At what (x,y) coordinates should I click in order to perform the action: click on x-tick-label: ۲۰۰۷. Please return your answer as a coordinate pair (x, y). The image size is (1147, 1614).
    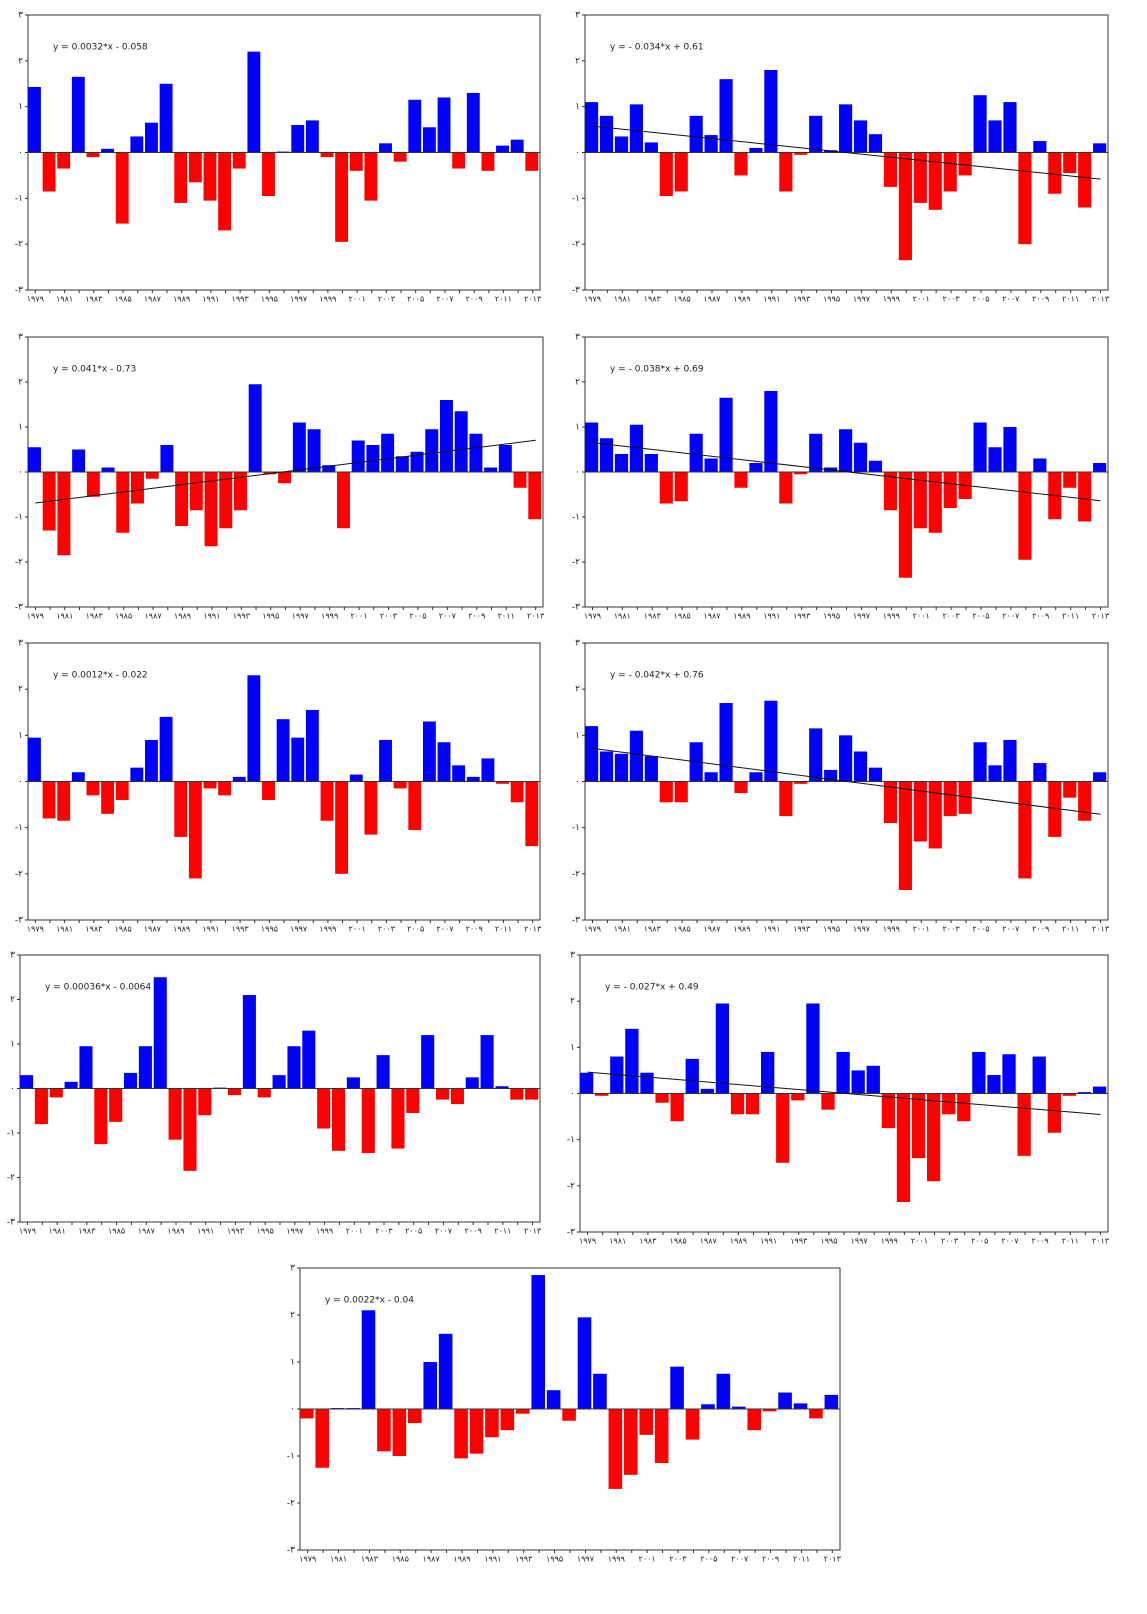
    Looking at the image, I should click on (1010, 1241).